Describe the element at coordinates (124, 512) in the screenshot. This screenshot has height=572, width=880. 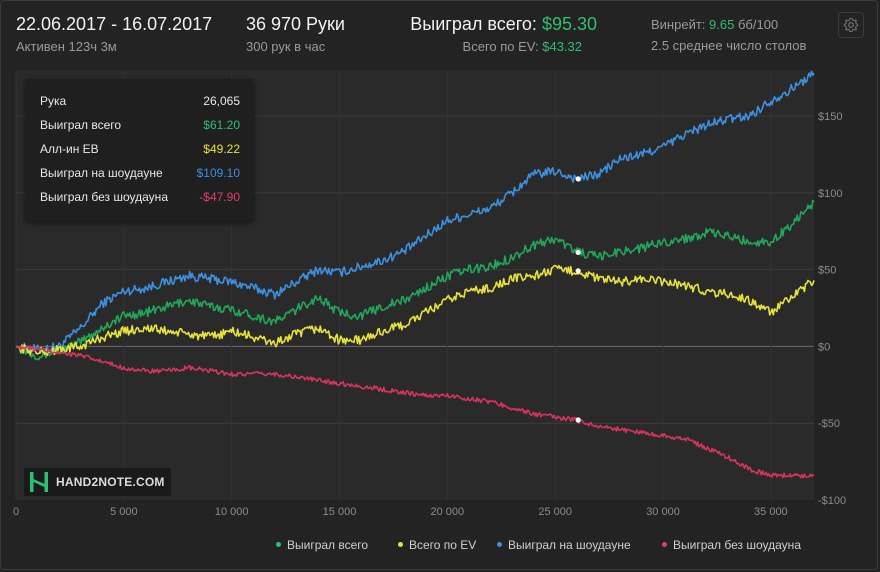
I see `x-tick-label: 5 000` at that location.